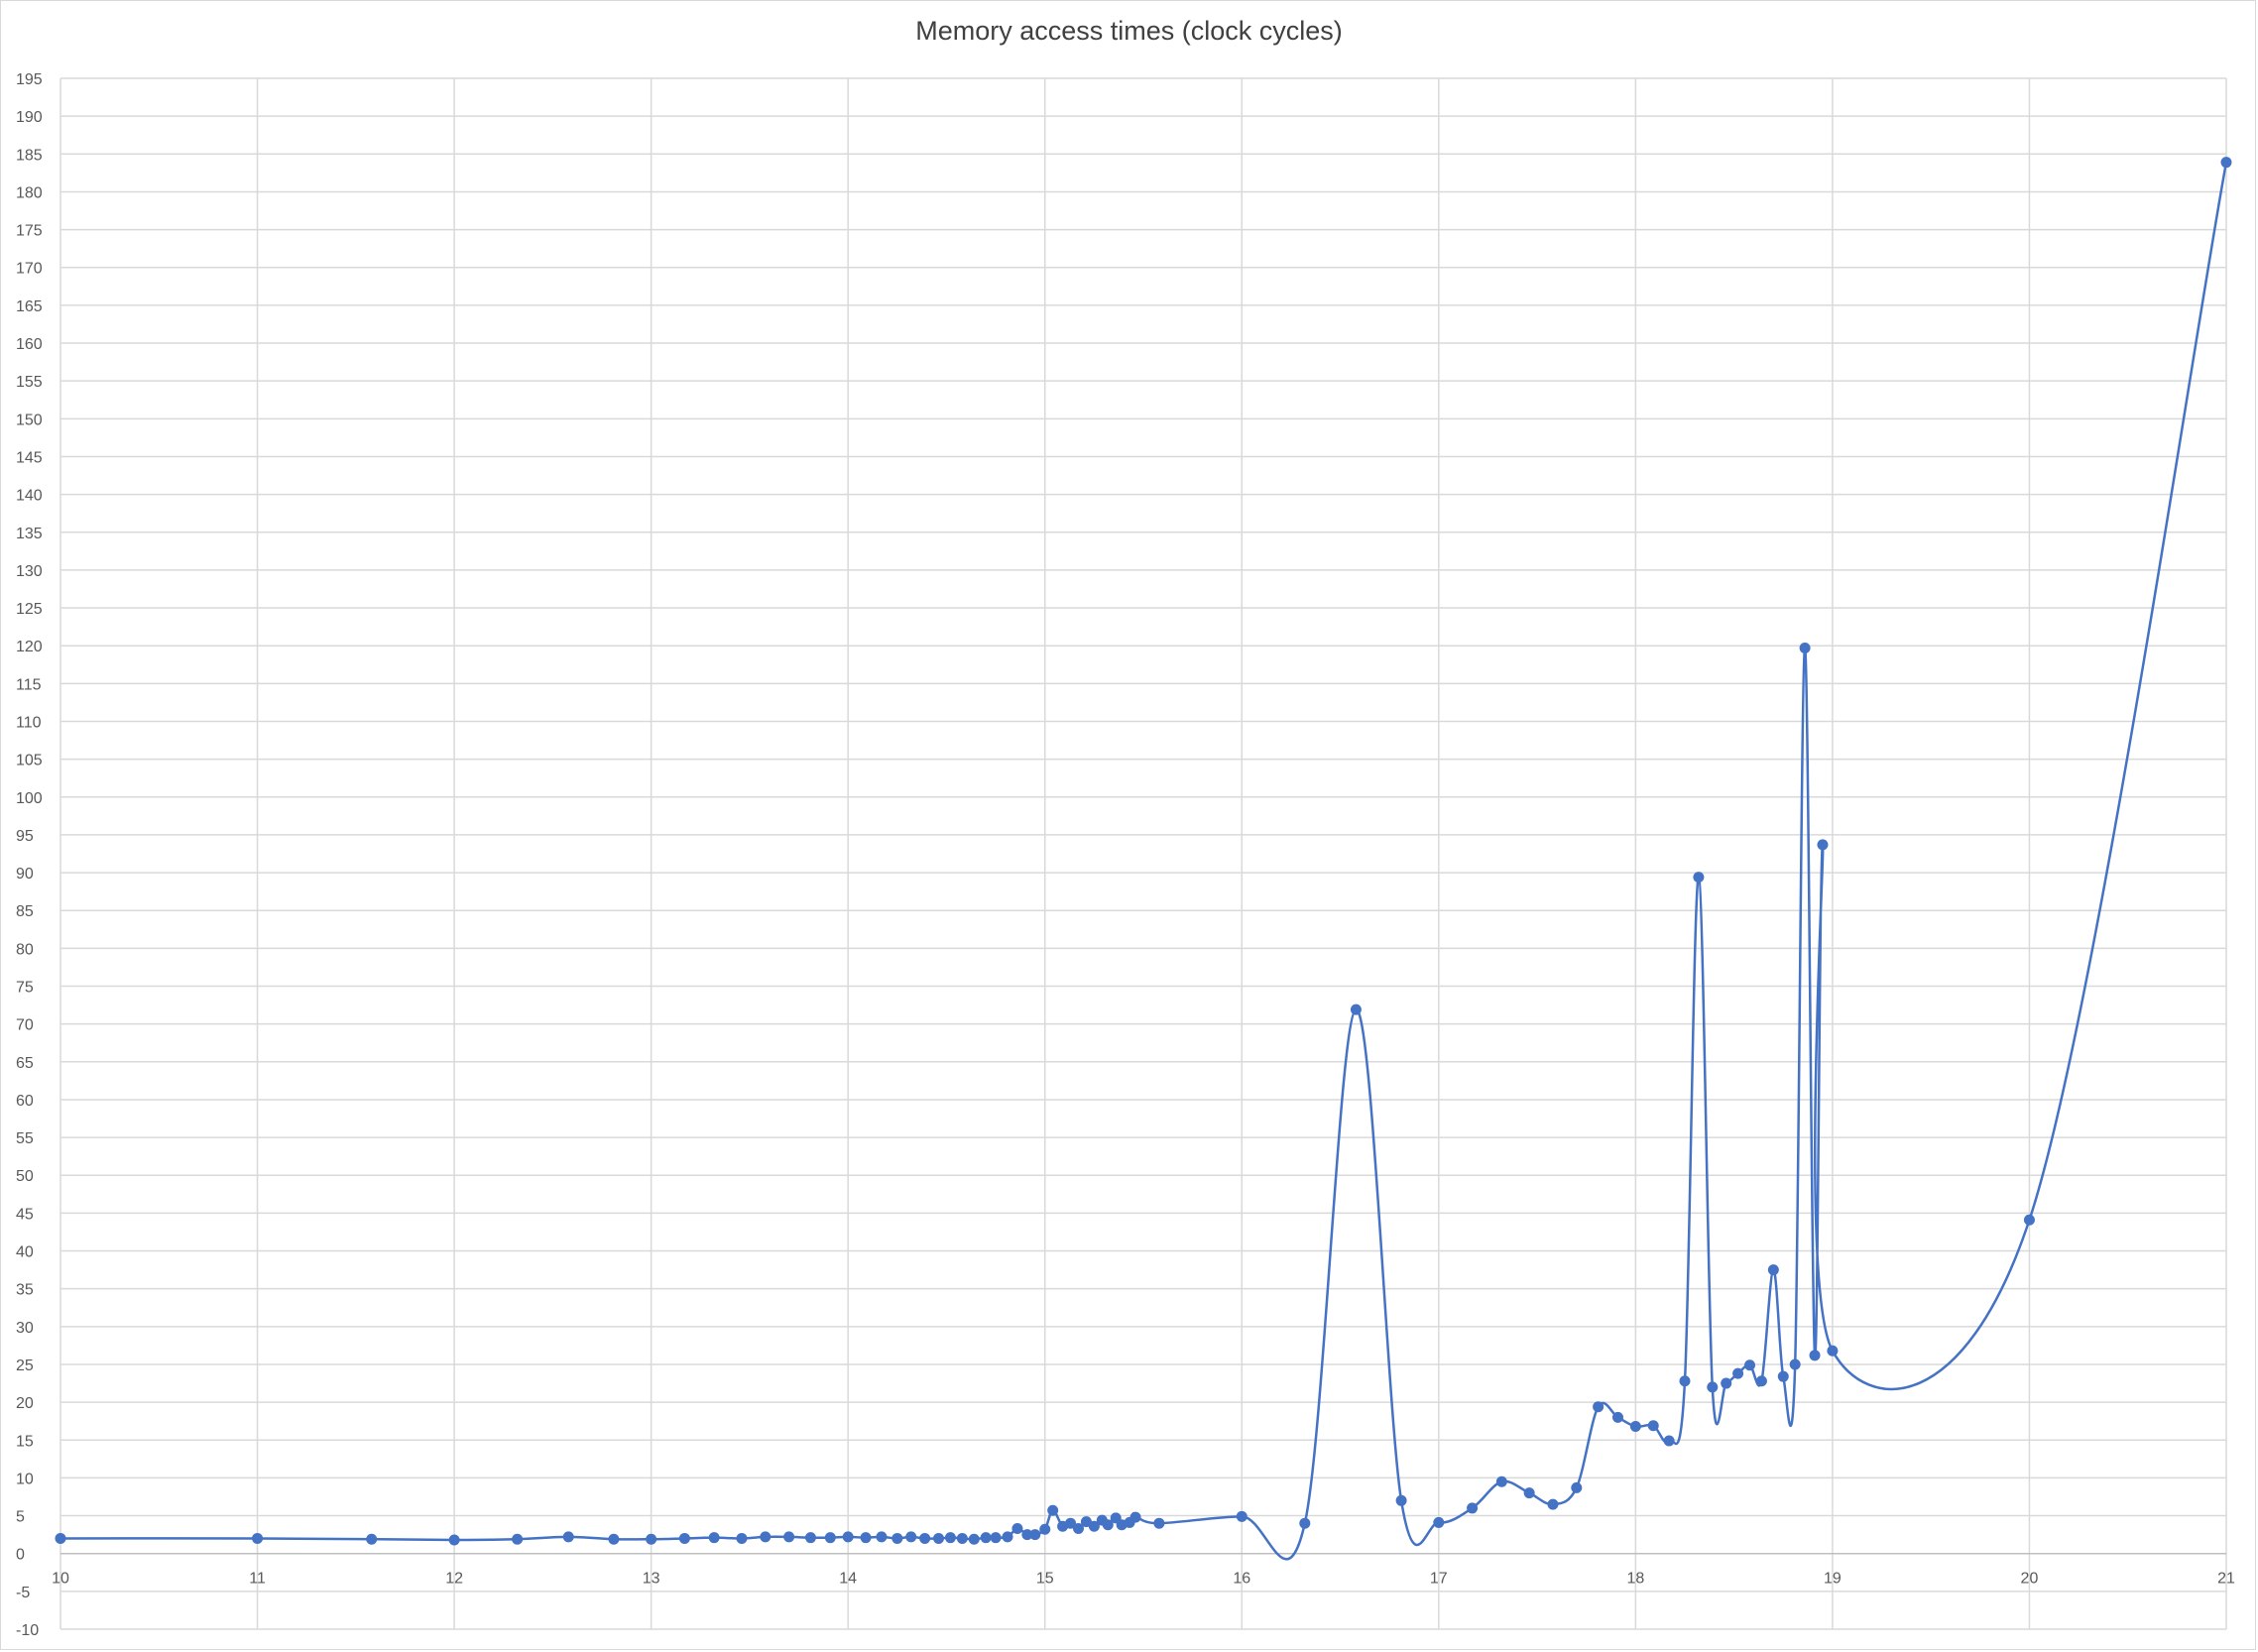  Describe the element at coordinates (1045, 1579) in the screenshot. I see `x-tick-label: 15` at that location.